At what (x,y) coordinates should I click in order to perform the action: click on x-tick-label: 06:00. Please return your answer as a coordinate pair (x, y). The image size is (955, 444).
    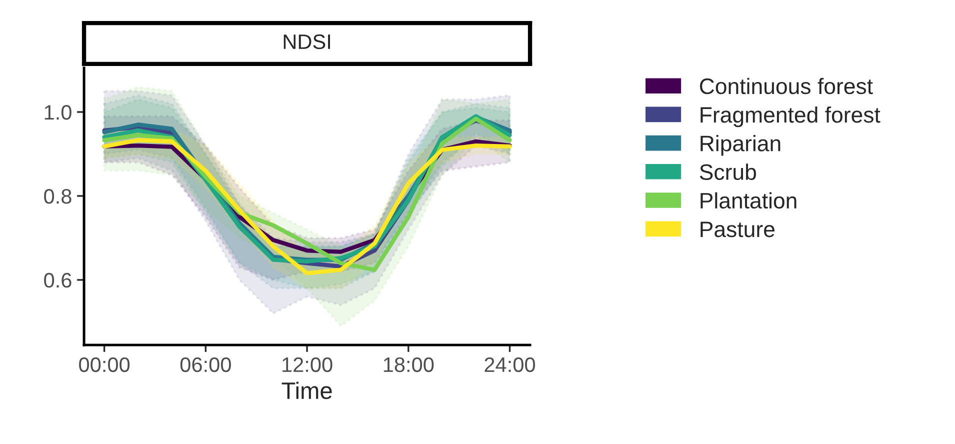
    Looking at the image, I should click on (205, 364).